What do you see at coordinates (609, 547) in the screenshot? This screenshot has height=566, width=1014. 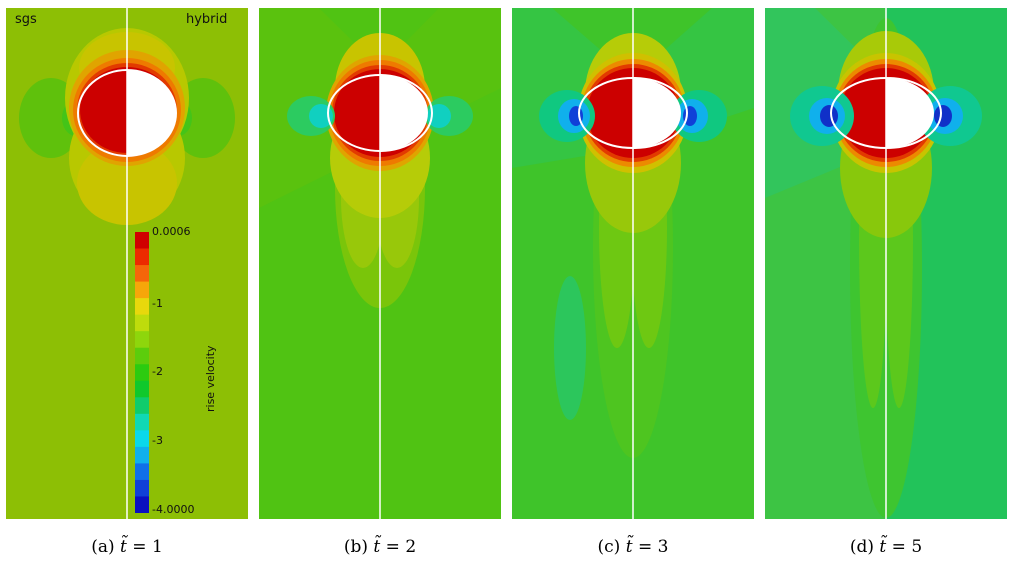 I see `caption-prefix-c: (c)` at bounding box center [609, 547].